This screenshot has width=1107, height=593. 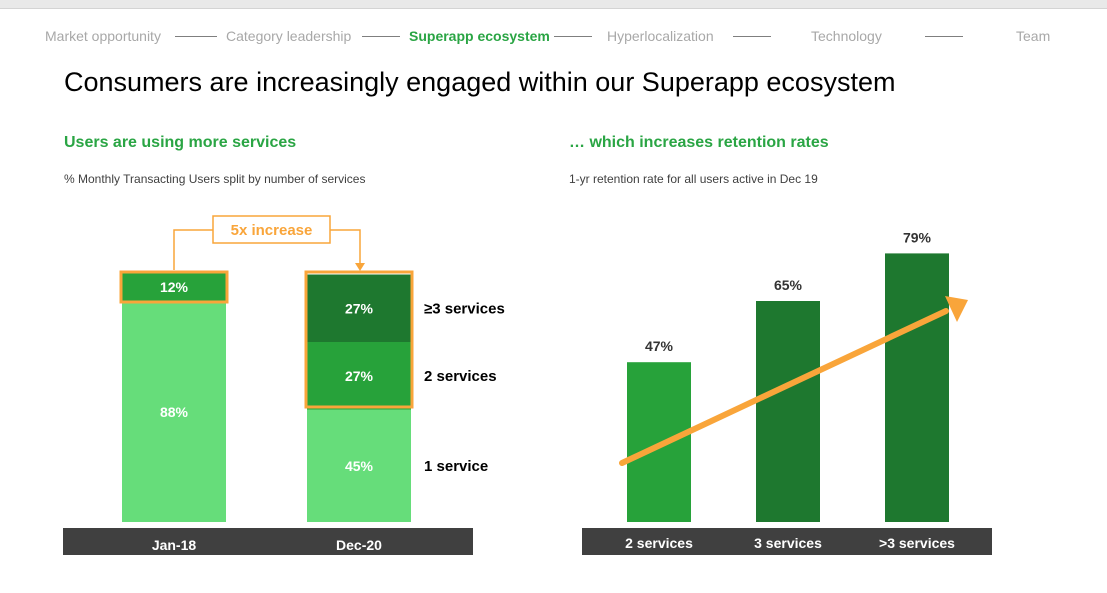 I want to click on bar-segment-jan-18-2-services, so click(x=174, y=287).